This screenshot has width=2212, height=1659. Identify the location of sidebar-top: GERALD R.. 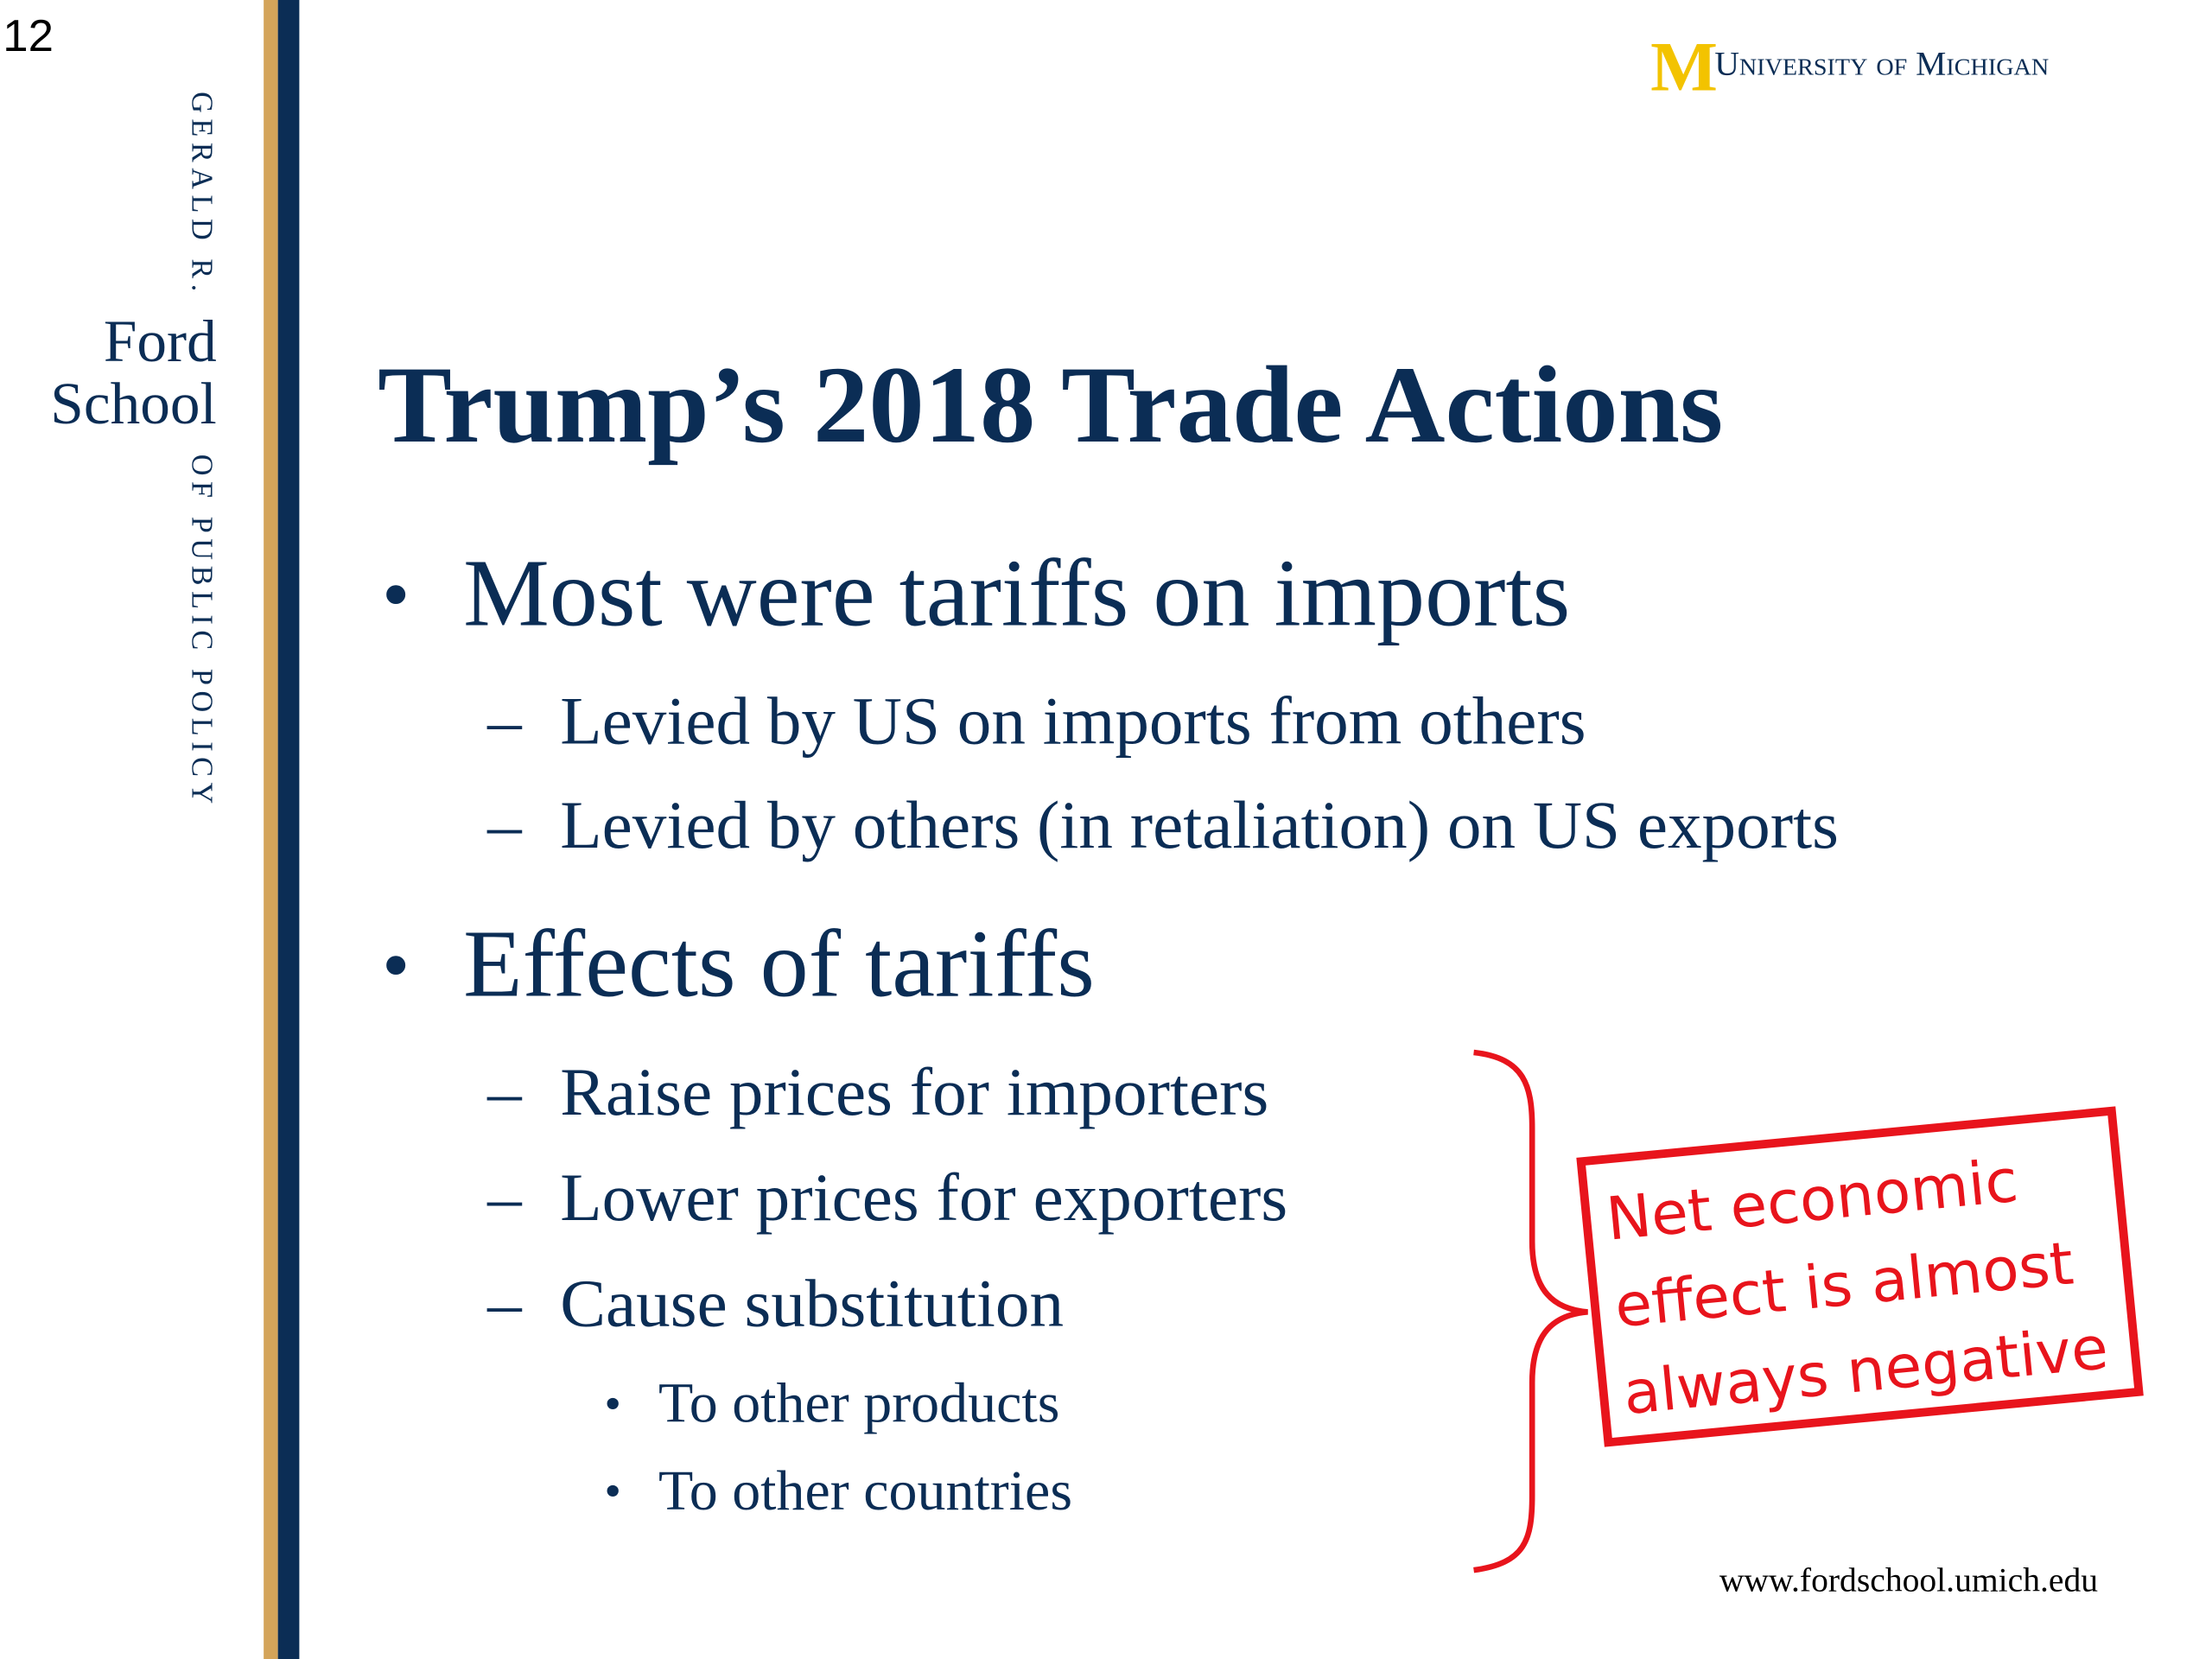
(202, 194).